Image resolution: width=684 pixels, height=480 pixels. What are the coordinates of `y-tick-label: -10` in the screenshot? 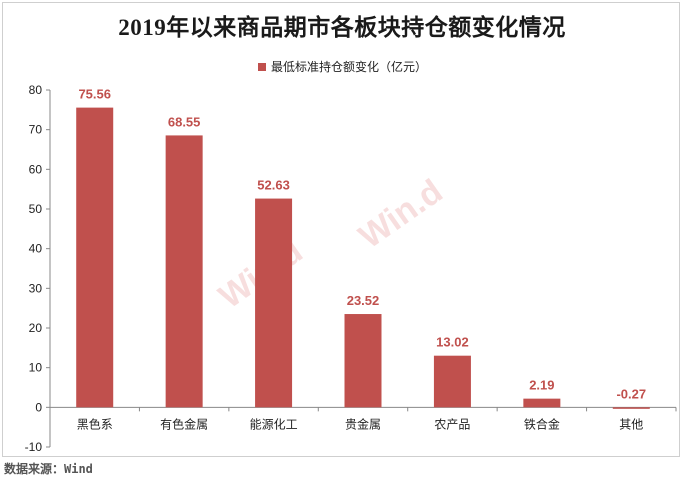 It's located at (34, 447).